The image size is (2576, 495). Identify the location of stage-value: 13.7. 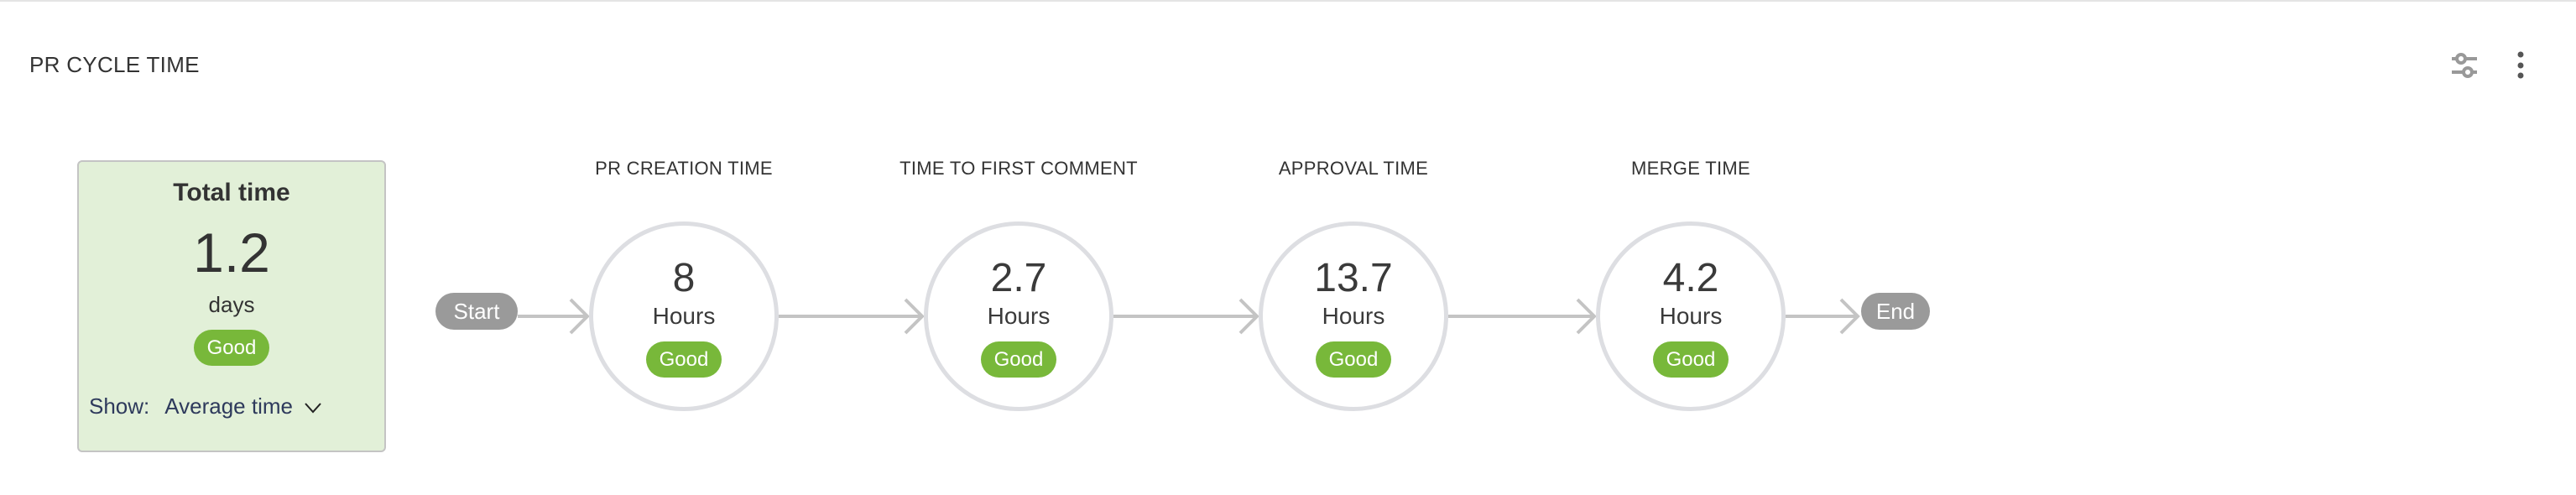
(1353, 278).